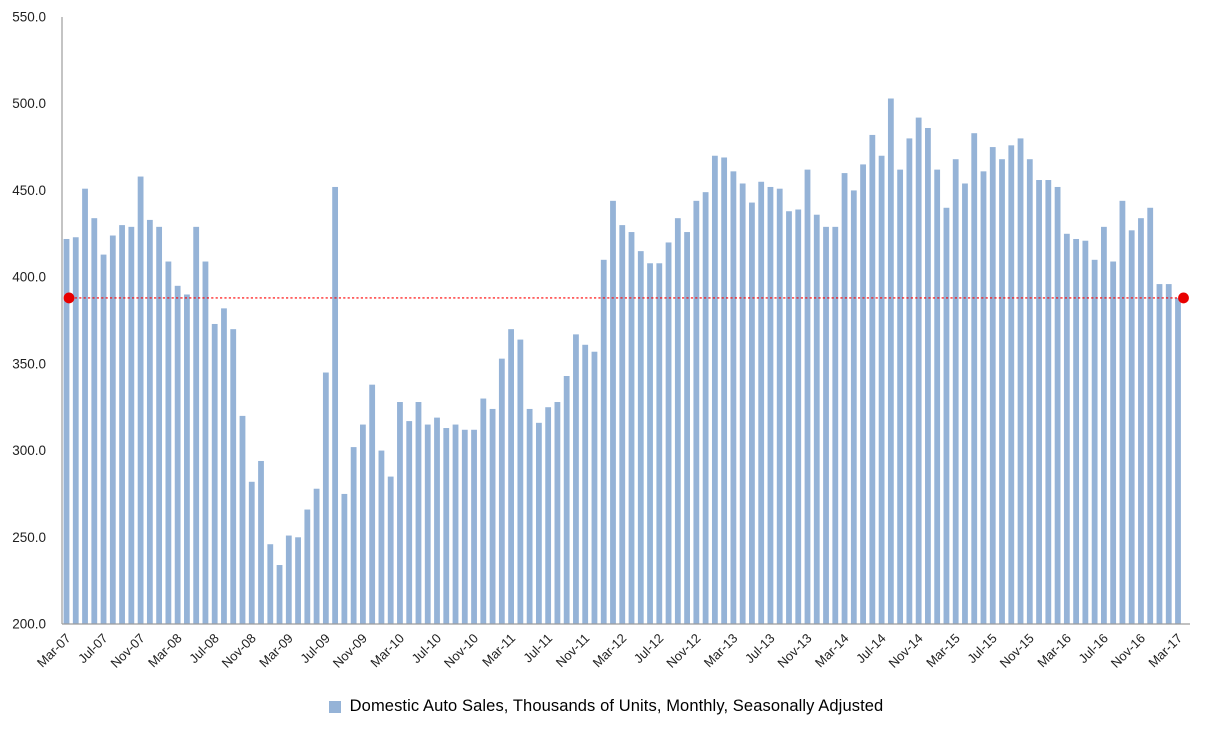 The width and height of the screenshot is (1212, 735). I want to click on y-axis-label: 450.0, so click(29, 190).